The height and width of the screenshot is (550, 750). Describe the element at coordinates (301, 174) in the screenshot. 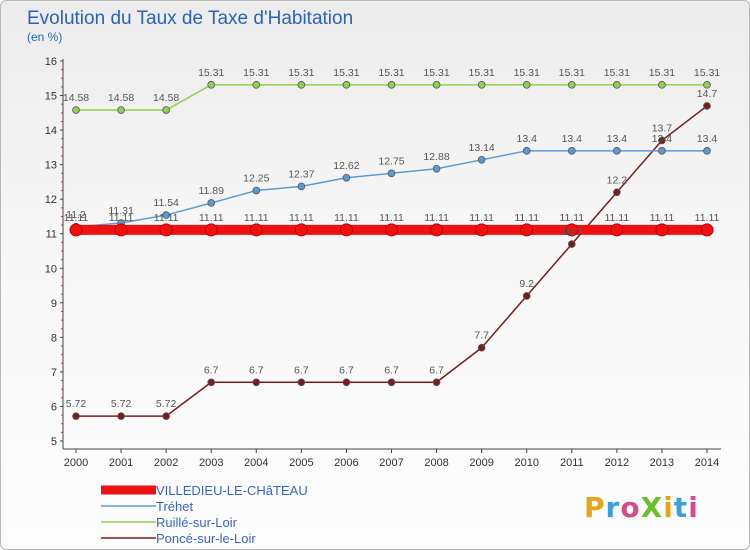

I see `data-label: 12.37` at that location.